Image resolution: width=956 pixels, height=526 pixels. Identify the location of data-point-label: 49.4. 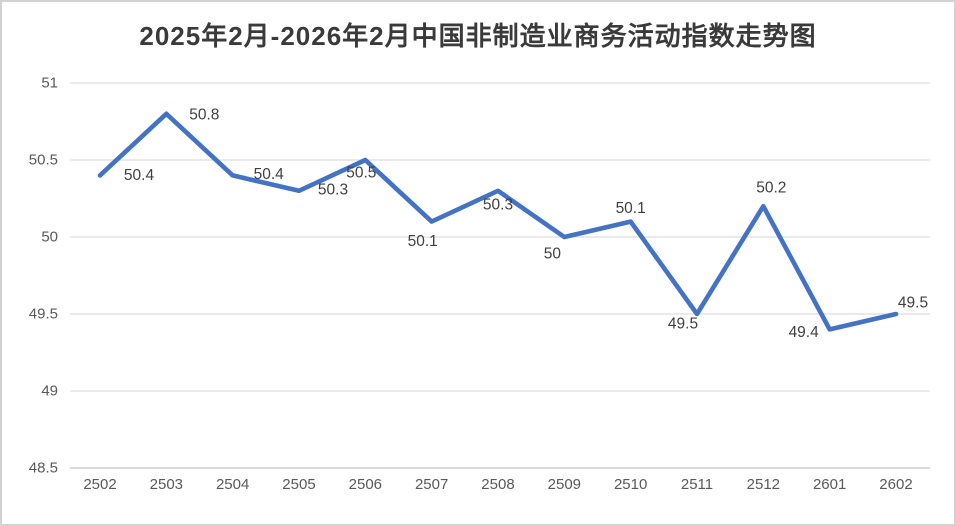
(804, 332).